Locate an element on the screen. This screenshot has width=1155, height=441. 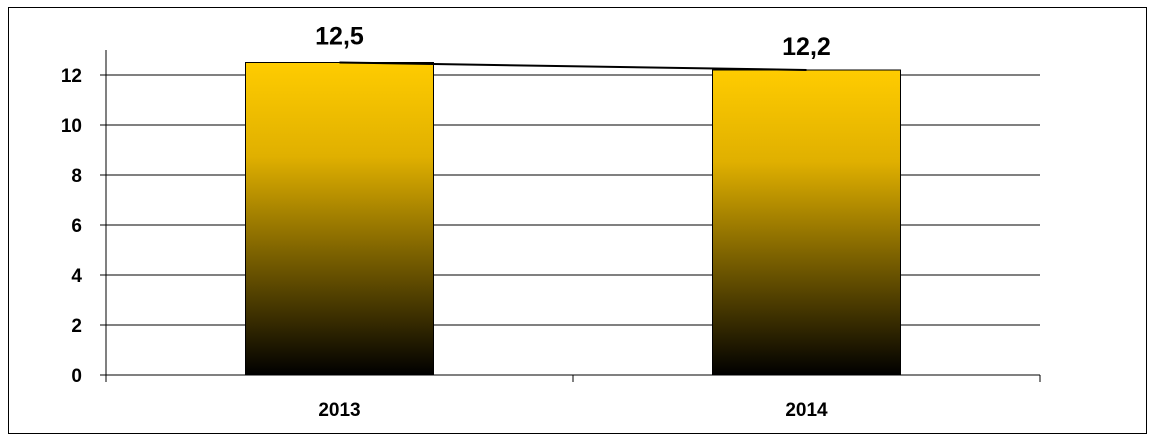
y-tick-label-2: 2 is located at coordinates (76, 326).